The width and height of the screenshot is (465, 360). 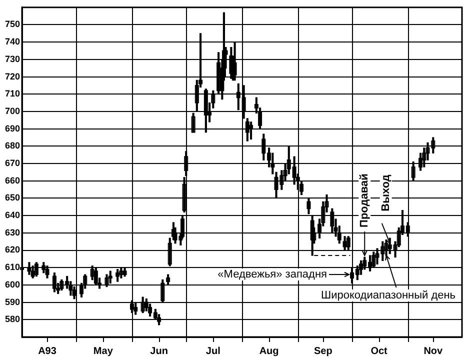 I want to click on y-tick-label: 580, so click(x=12, y=319).